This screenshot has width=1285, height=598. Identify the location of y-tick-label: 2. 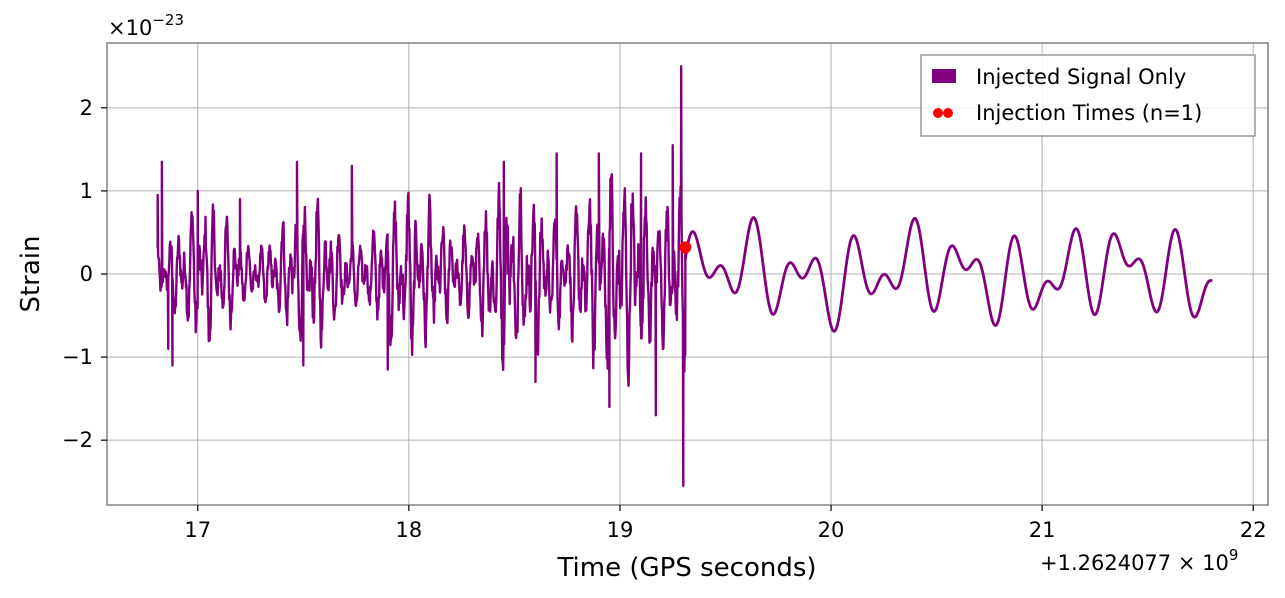
(86, 108).